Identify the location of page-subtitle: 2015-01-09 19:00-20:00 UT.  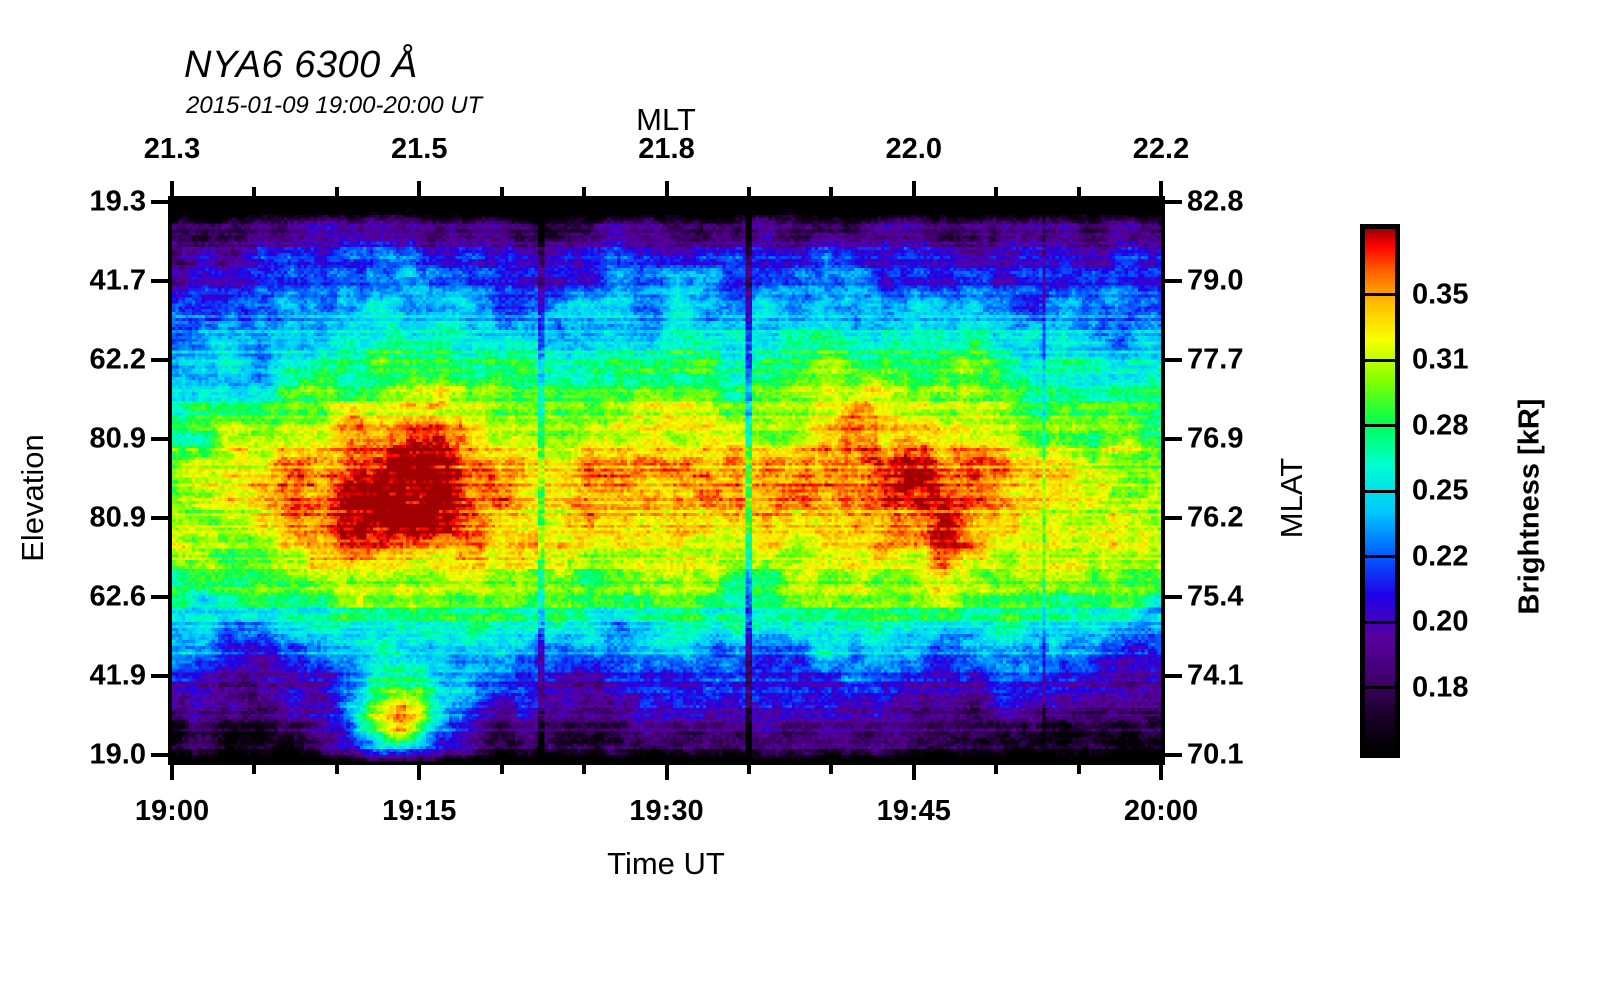
(334, 105).